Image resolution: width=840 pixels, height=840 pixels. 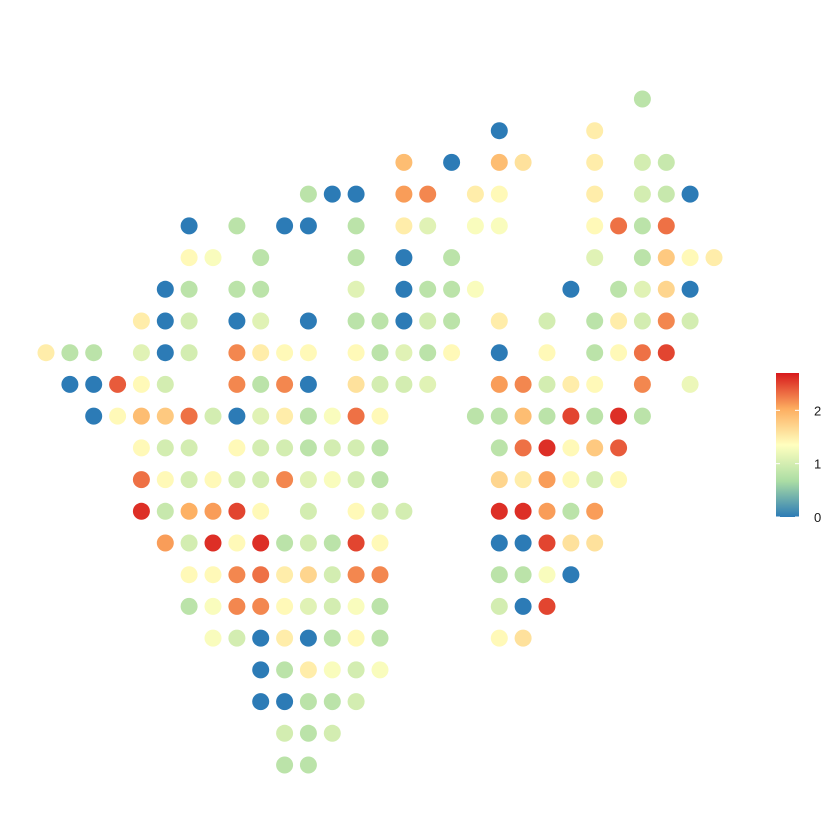 I want to click on legend-colorbar, so click(x=787, y=445).